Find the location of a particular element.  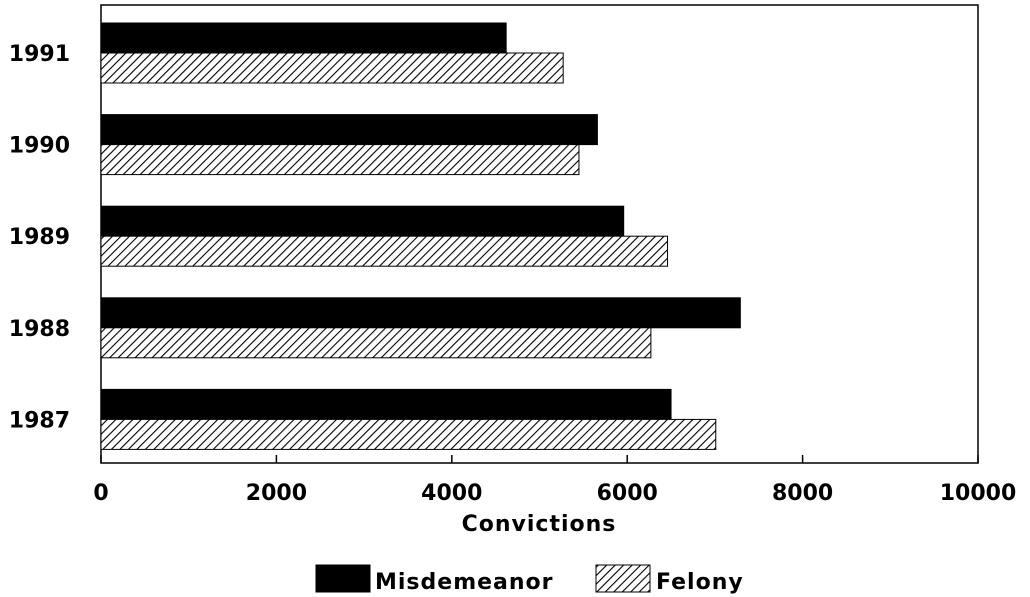

category-label-1988: 1988 is located at coordinates (39, 329).